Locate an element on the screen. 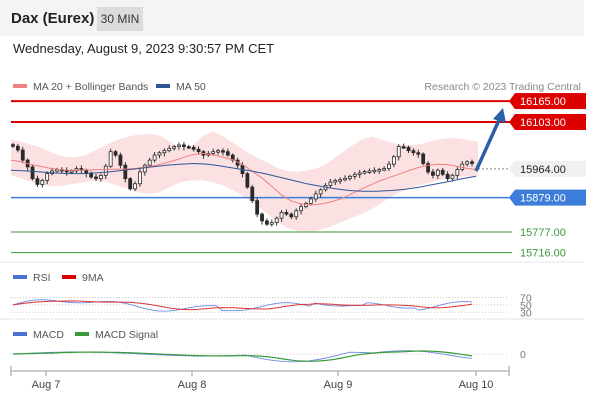  instrument-title: Dax (Eurex) is located at coordinates (53, 18).